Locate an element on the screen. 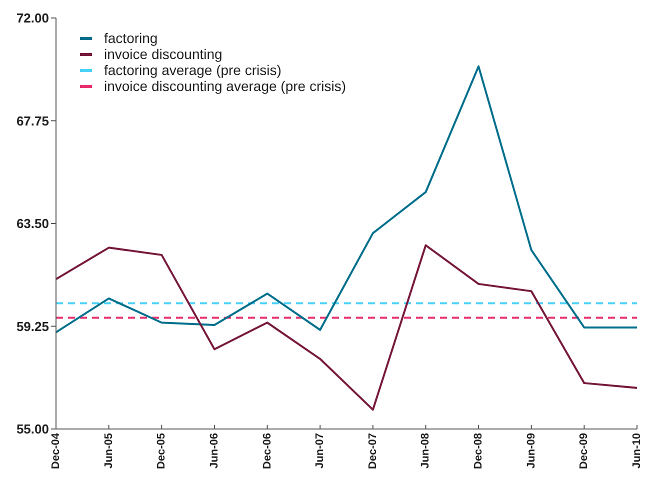 This screenshot has height=479, width=659. x-tick-label: Jun-09 is located at coordinates (531, 450).